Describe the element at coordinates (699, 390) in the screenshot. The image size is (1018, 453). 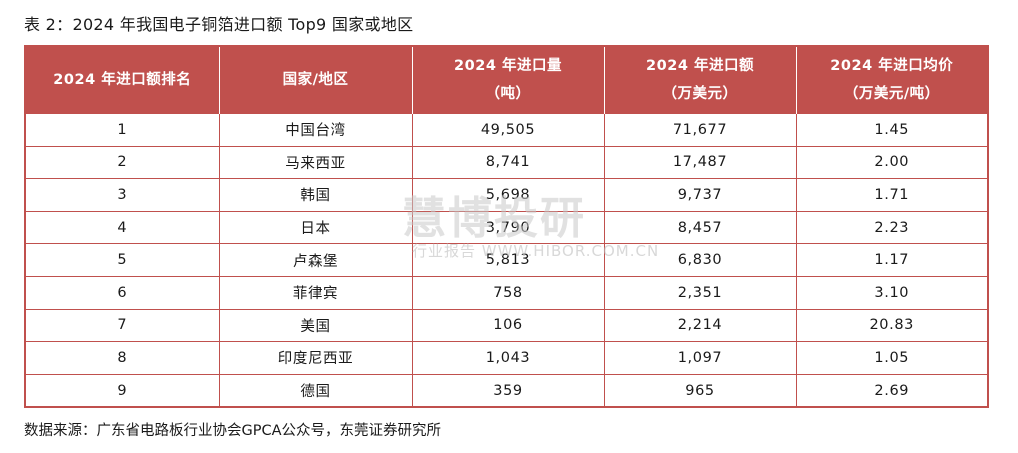
I see `amount-cell: 965` at that location.